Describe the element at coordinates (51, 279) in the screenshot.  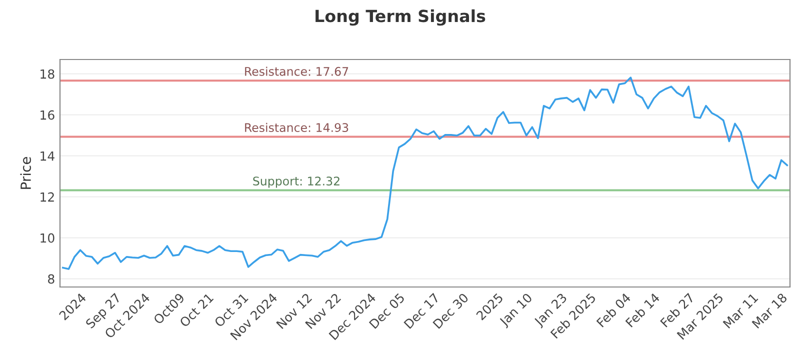
I see `y-tick-label: 8` at that location.